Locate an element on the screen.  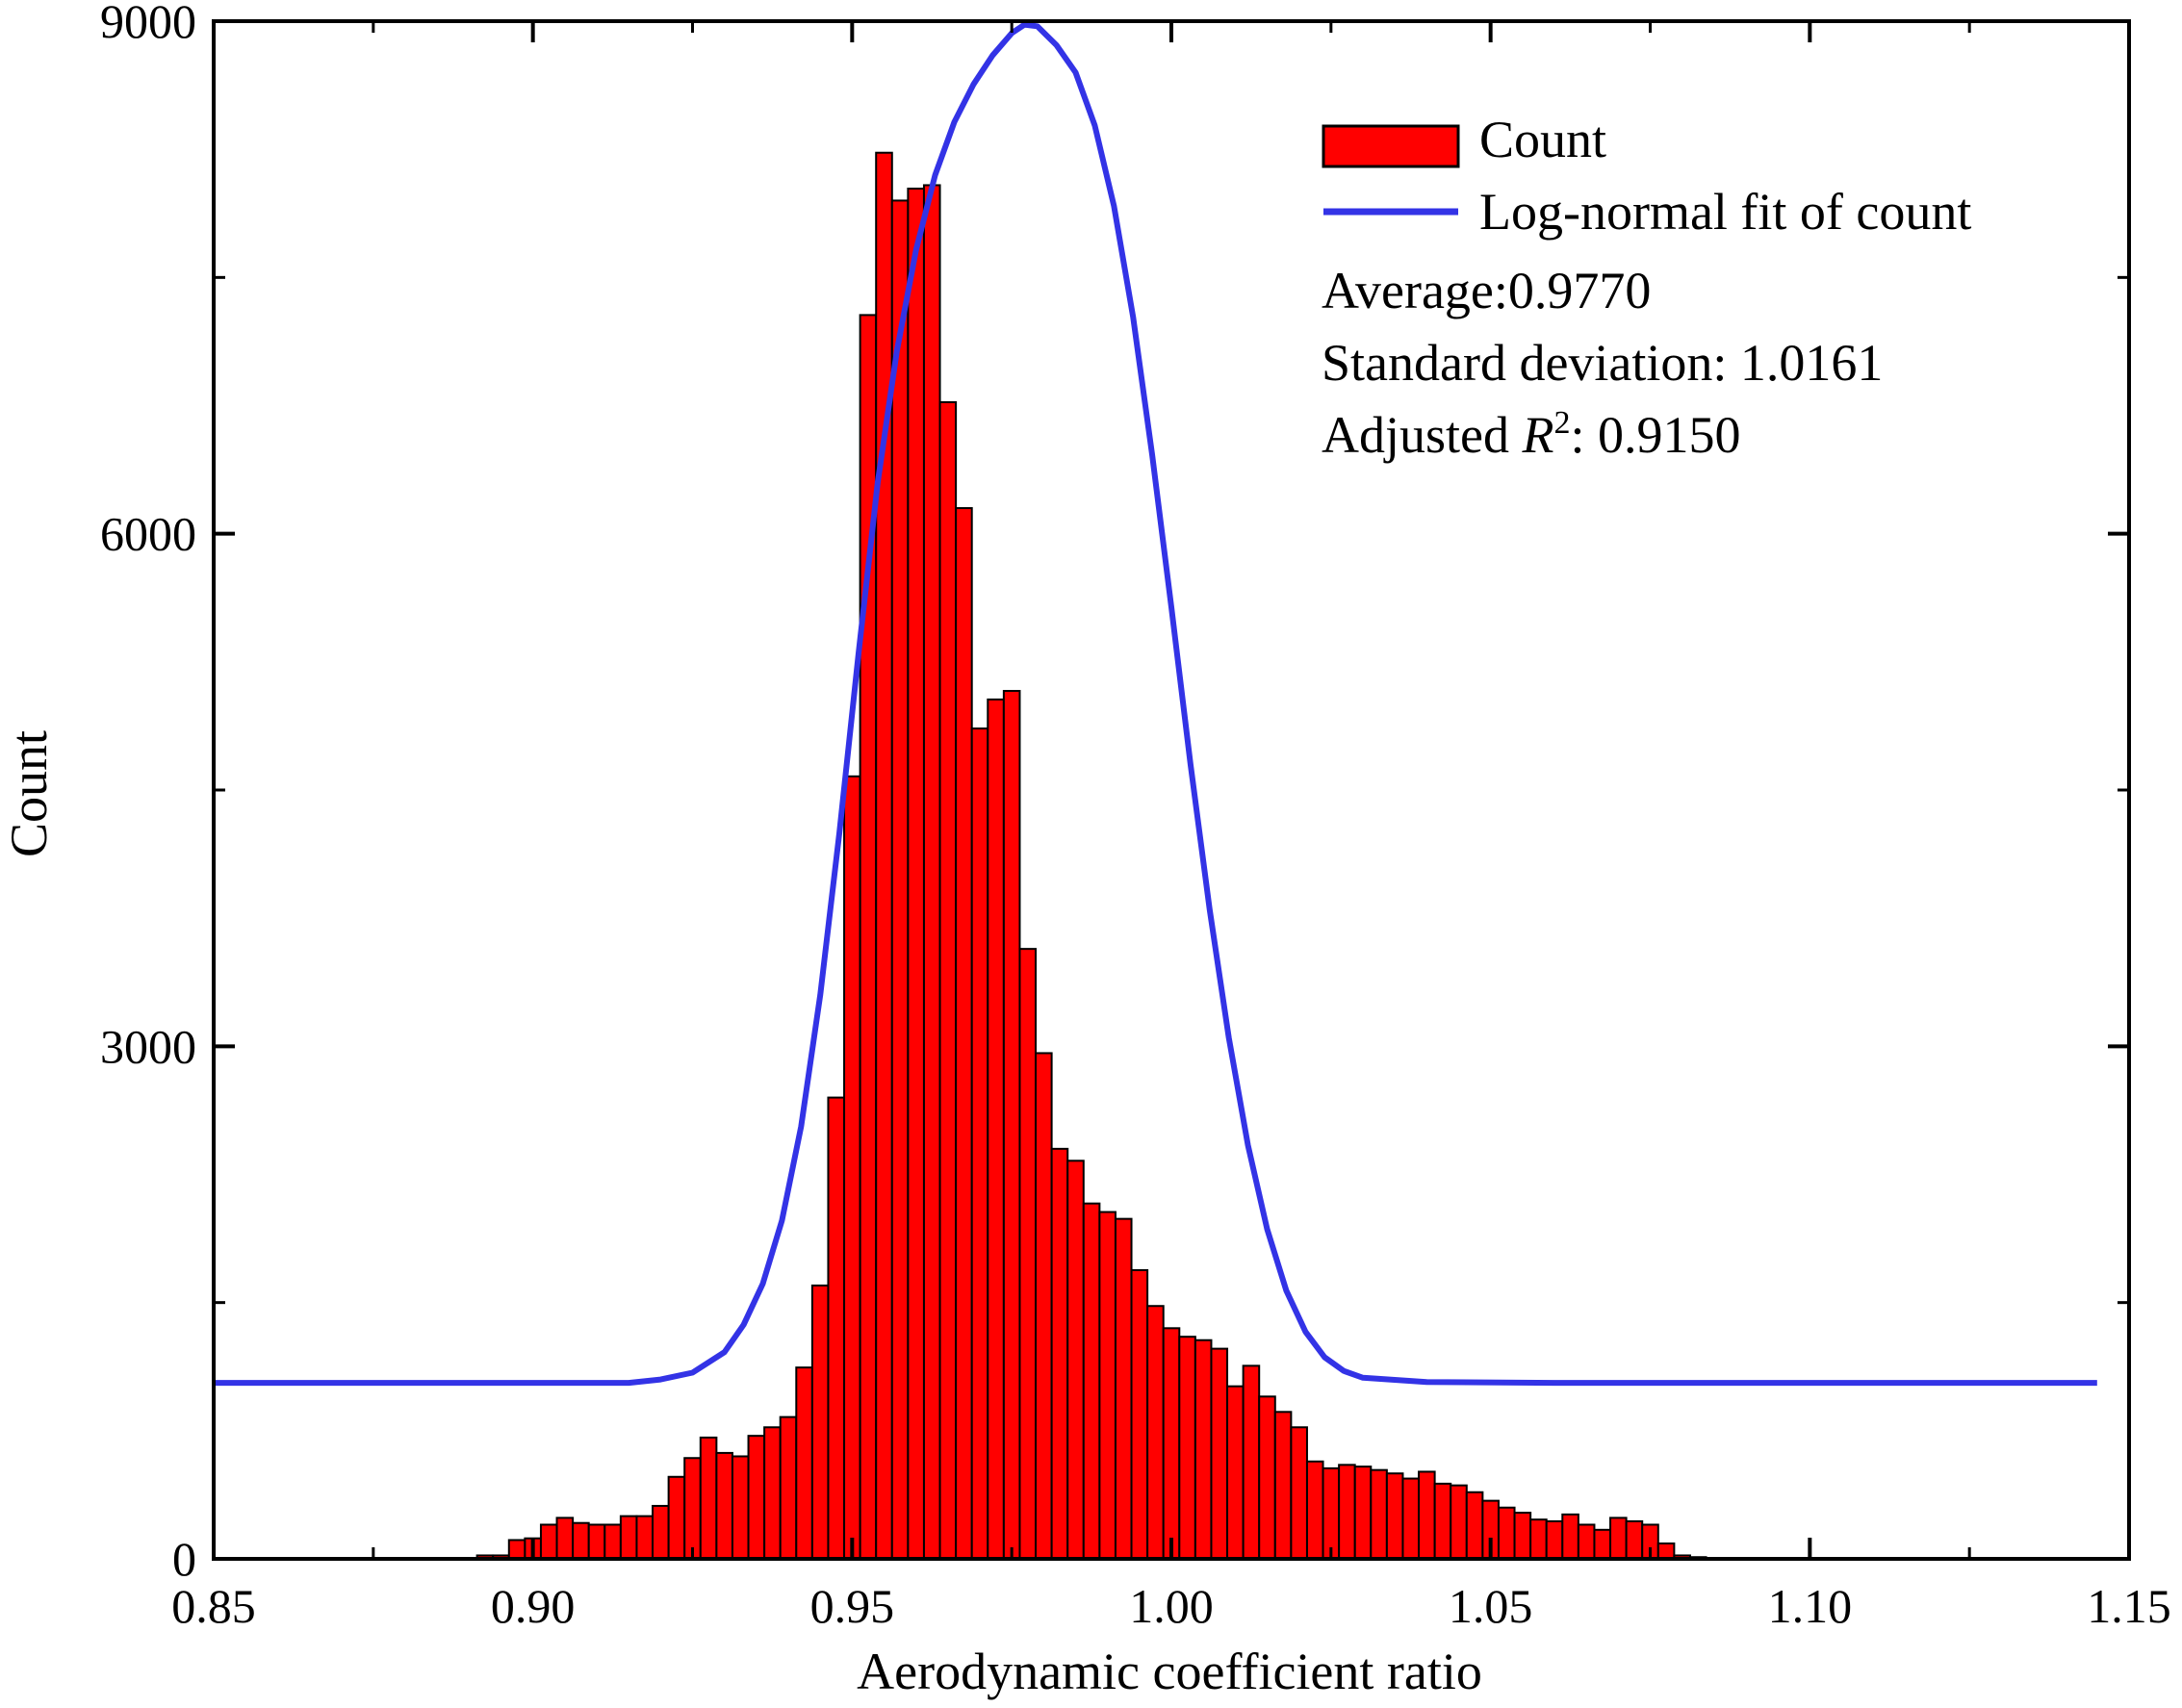
x-tick-label: 1.15 is located at coordinates (2129, 1606).